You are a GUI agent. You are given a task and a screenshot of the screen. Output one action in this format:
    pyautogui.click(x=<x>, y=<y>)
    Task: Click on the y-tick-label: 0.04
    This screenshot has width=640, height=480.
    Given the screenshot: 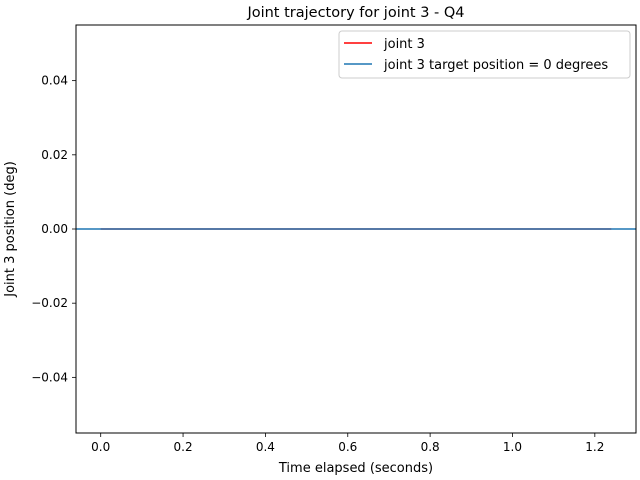 What is the action you would take?
    pyautogui.click(x=54, y=81)
    